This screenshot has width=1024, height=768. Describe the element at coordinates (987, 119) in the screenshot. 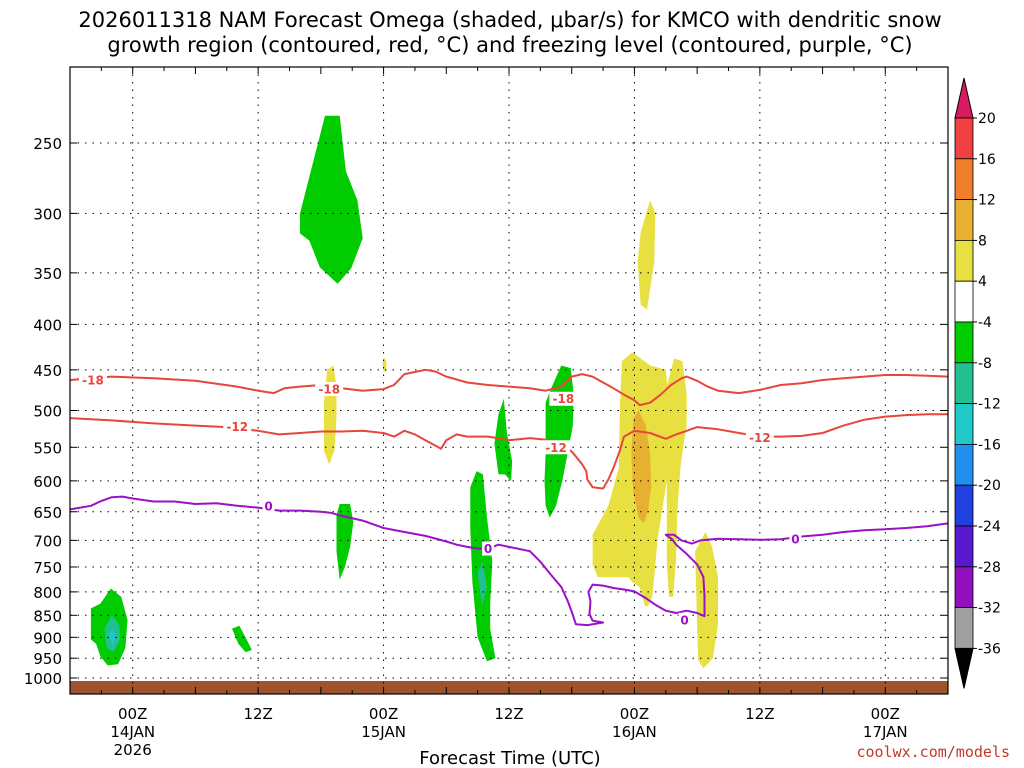

I see `colorbar-label: 20` at that location.